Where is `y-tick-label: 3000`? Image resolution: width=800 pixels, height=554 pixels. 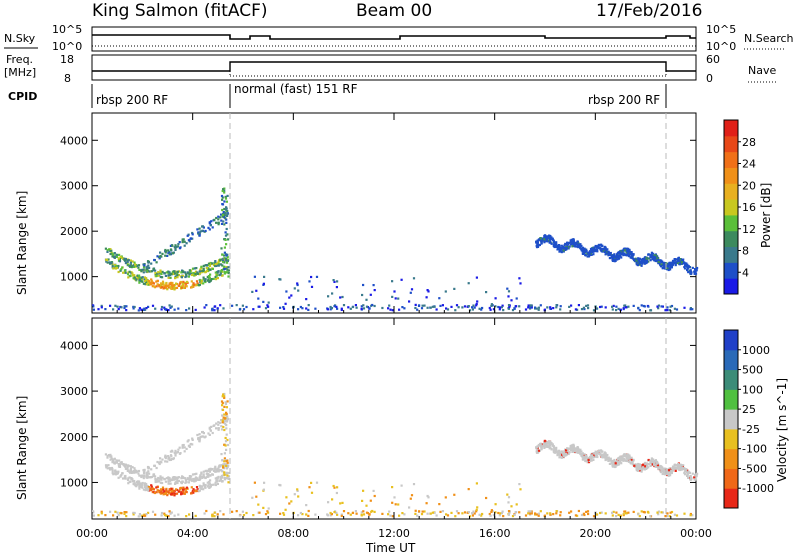 y-tick-label: 3000 is located at coordinates (74, 186).